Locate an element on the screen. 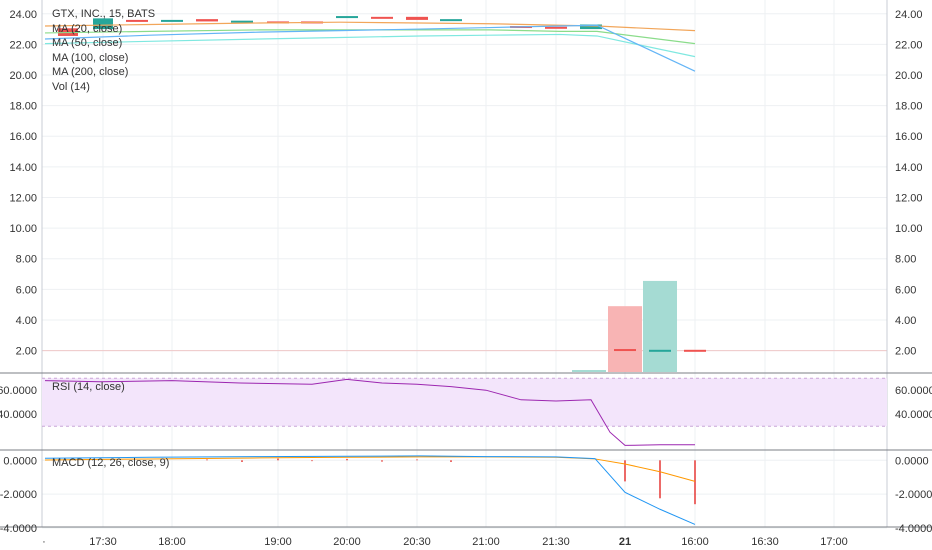 The width and height of the screenshot is (932, 550). time-axis-label: 20:00 is located at coordinates (347, 542).